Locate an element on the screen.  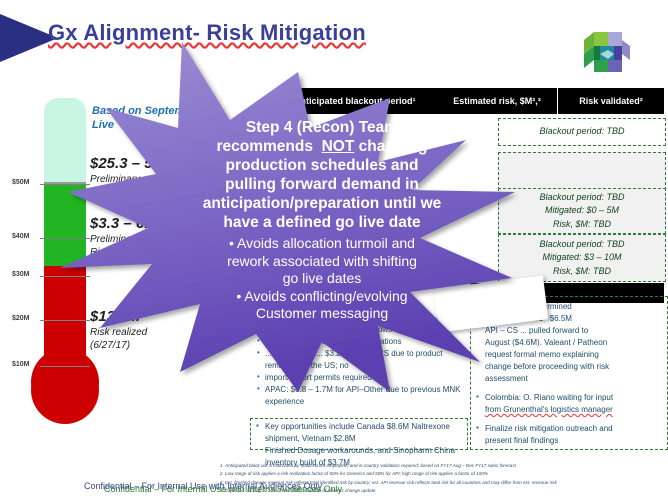
table-header-estimated-risk: Estimated risk, $M²,³ is located at coordinates (497, 101).